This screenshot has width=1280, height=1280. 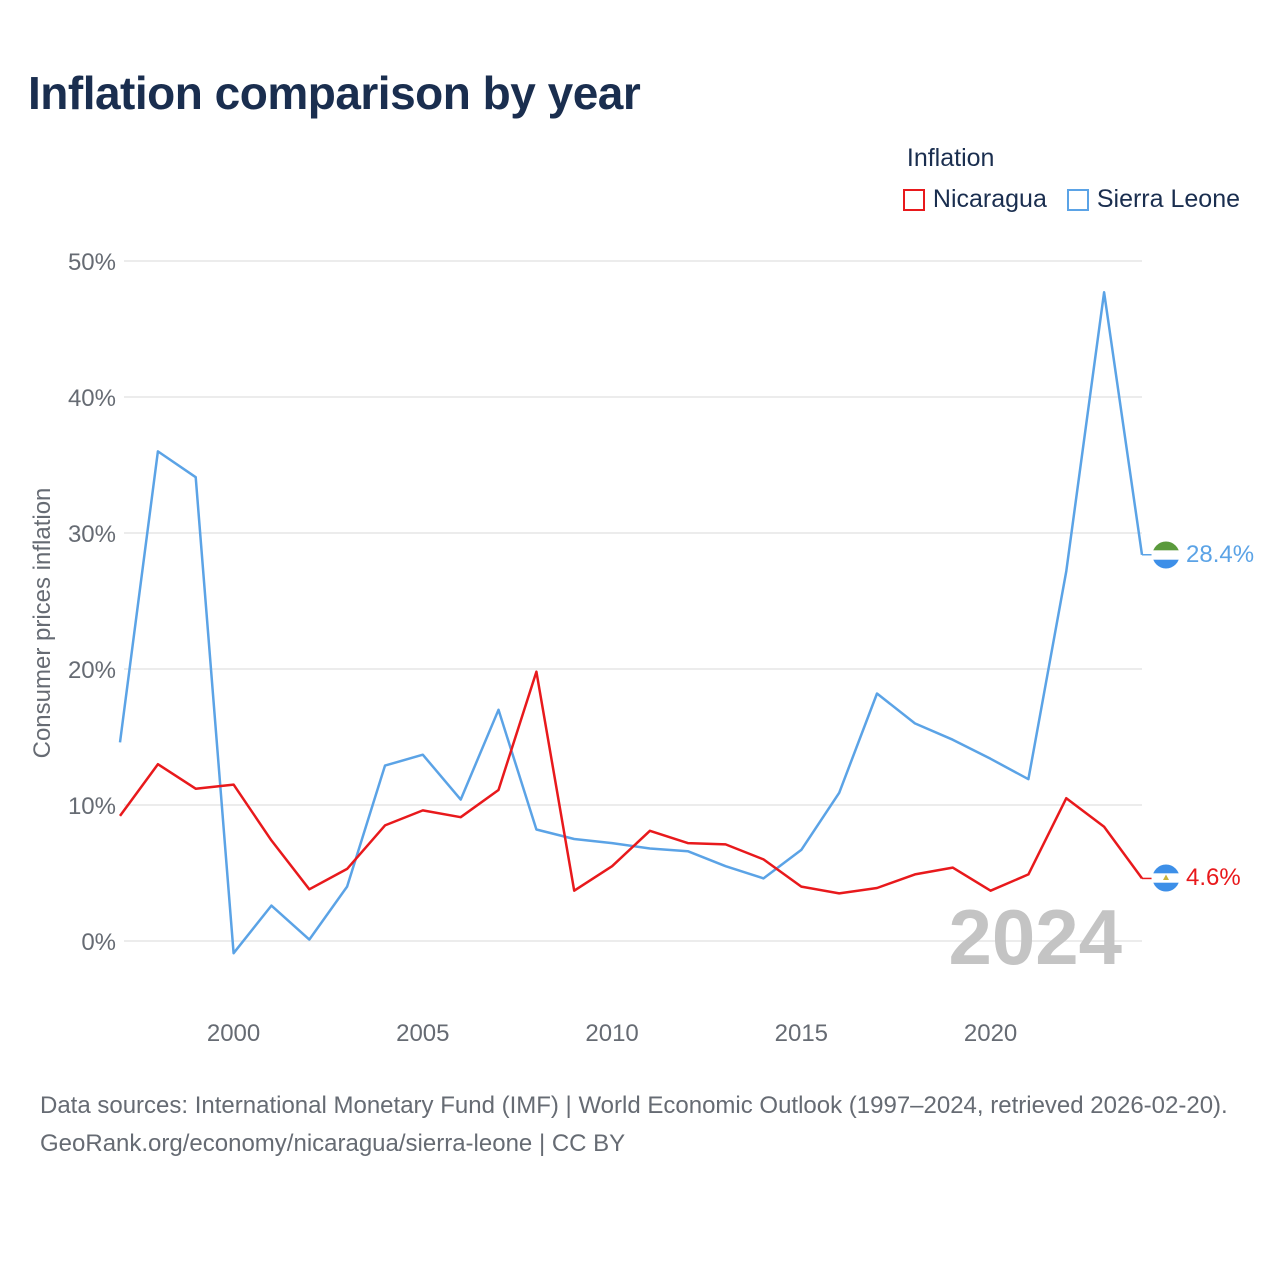 I want to click on sierra-leone-flag-icon, so click(x=1166, y=555).